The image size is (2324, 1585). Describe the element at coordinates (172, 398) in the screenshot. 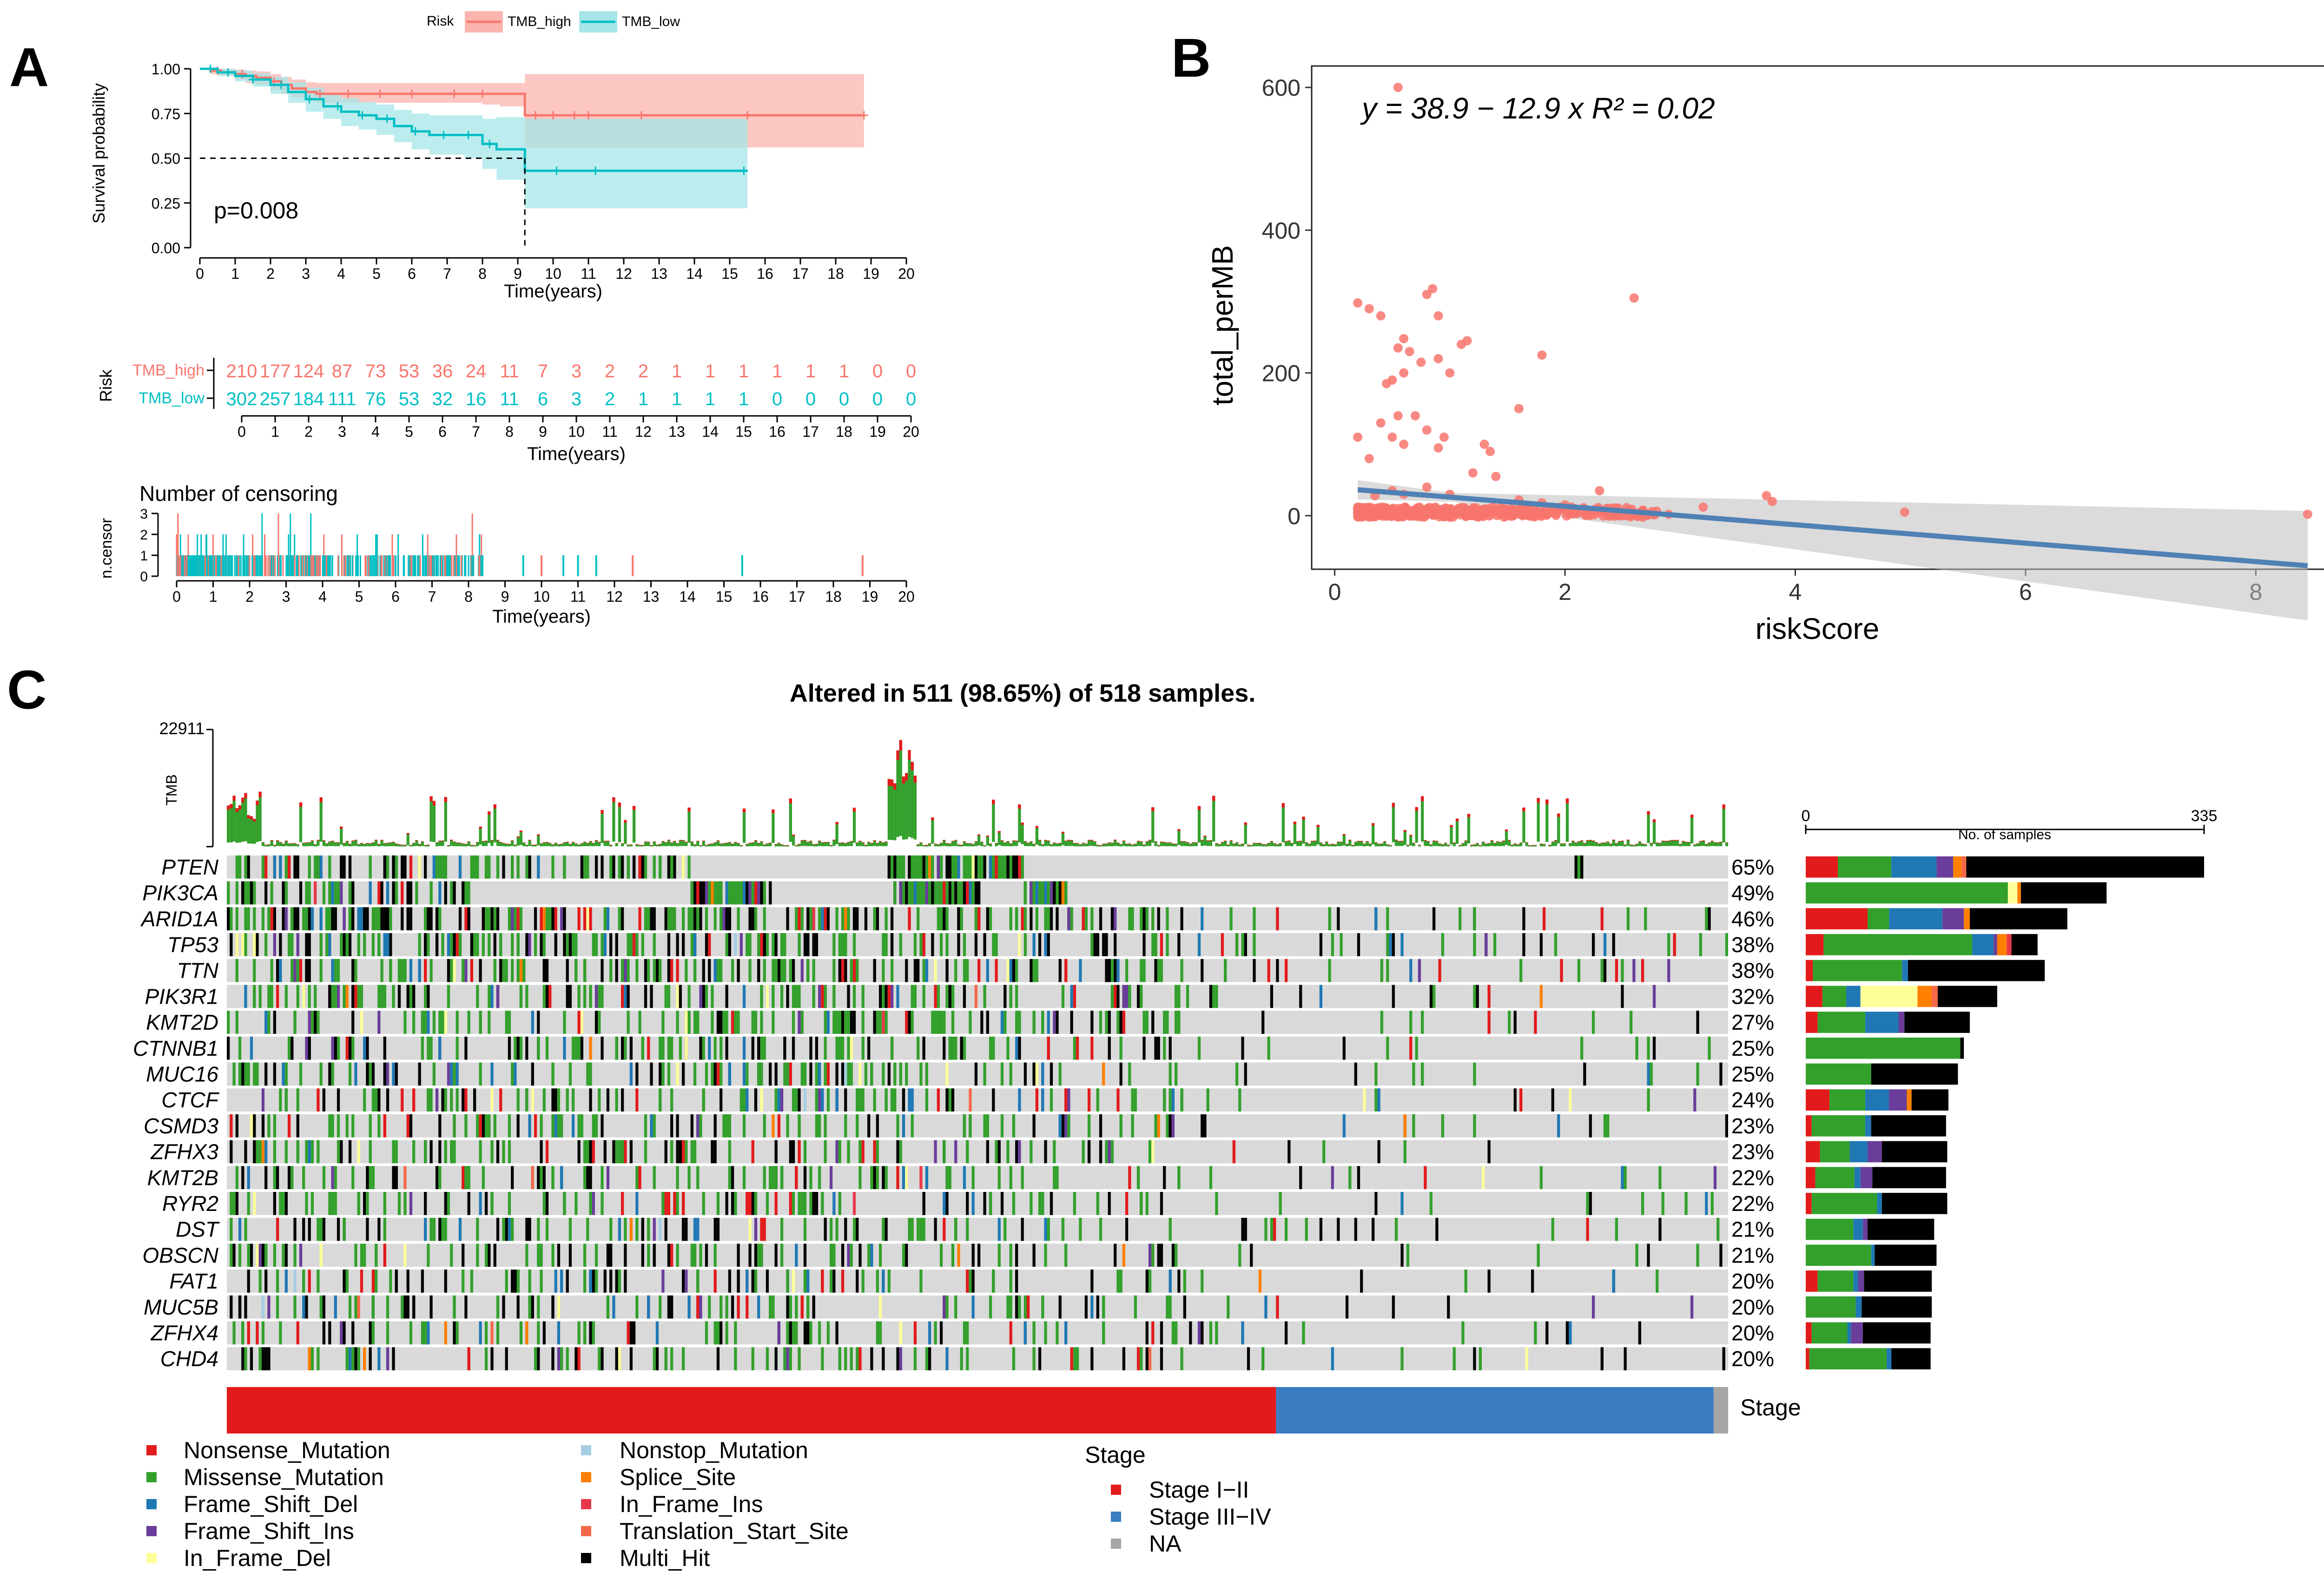

I see `risk-table-row-low-label: TMB_low` at that location.